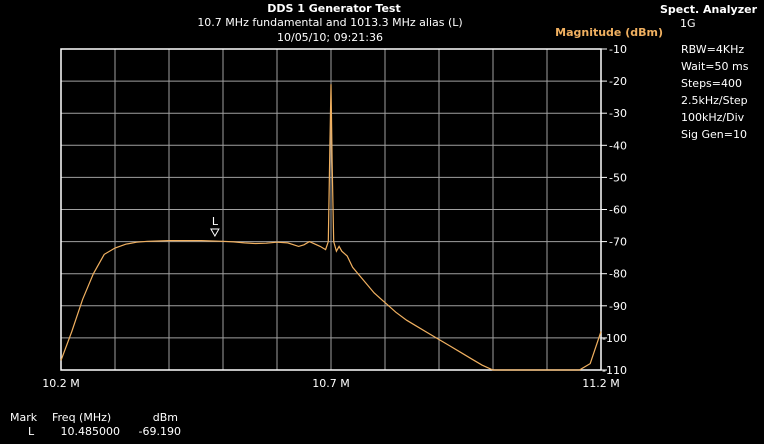 The height and width of the screenshot is (444, 764). I want to click on y-tick-label: -100, so click(614, 338).